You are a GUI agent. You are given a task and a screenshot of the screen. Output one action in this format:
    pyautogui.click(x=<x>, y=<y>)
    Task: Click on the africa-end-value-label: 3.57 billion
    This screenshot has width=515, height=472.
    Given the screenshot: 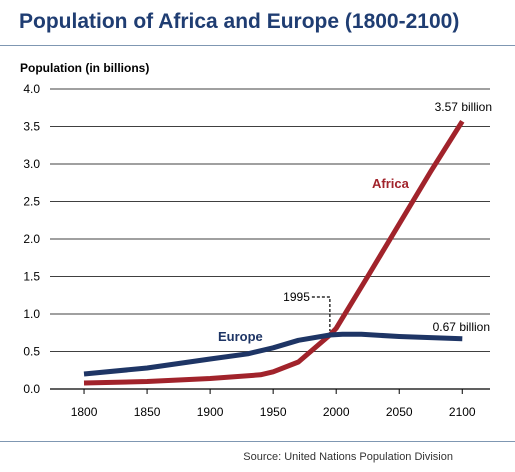 What is the action you would take?
    pyautogui.click(x=463, y=107)
    